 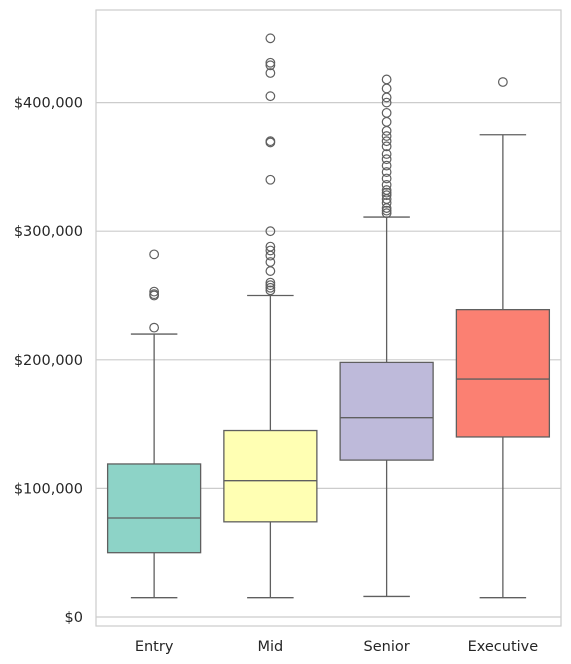 I want to click on box-group-entry, so click(x=154, y=424).